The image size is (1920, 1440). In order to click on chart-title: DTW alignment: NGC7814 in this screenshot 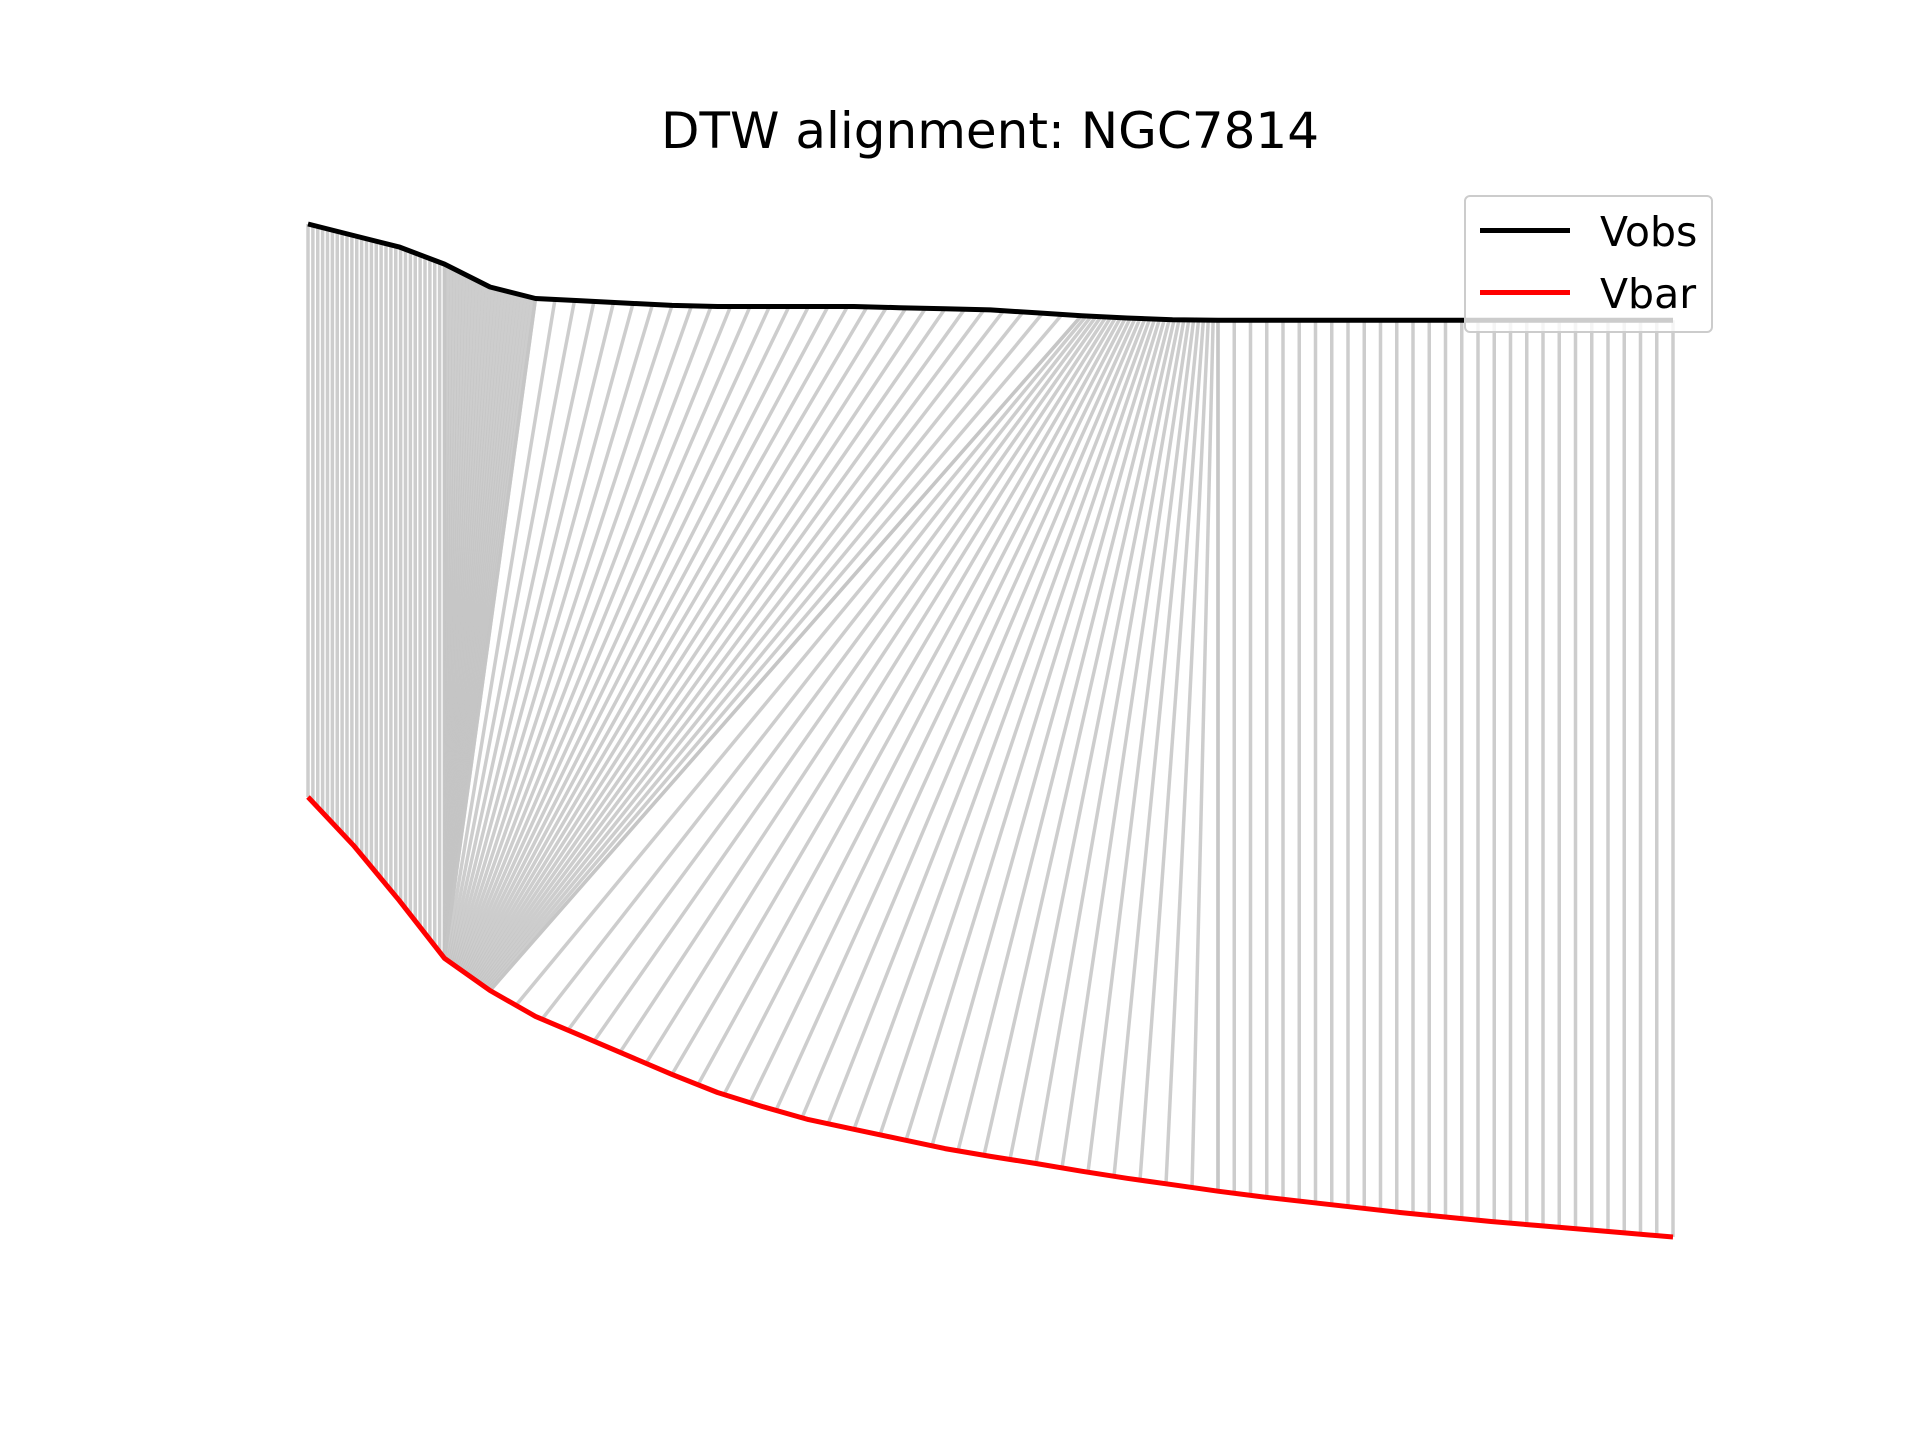, I will do `click(990, 131)`.